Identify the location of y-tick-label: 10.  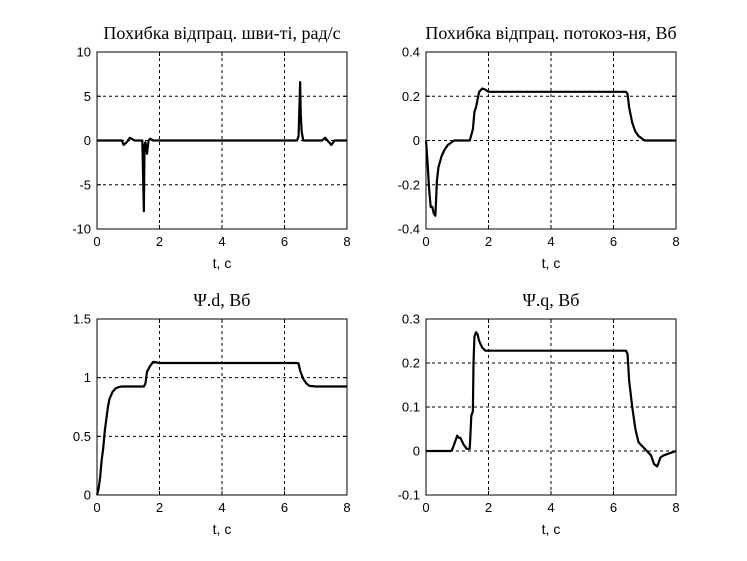
(84, 52).